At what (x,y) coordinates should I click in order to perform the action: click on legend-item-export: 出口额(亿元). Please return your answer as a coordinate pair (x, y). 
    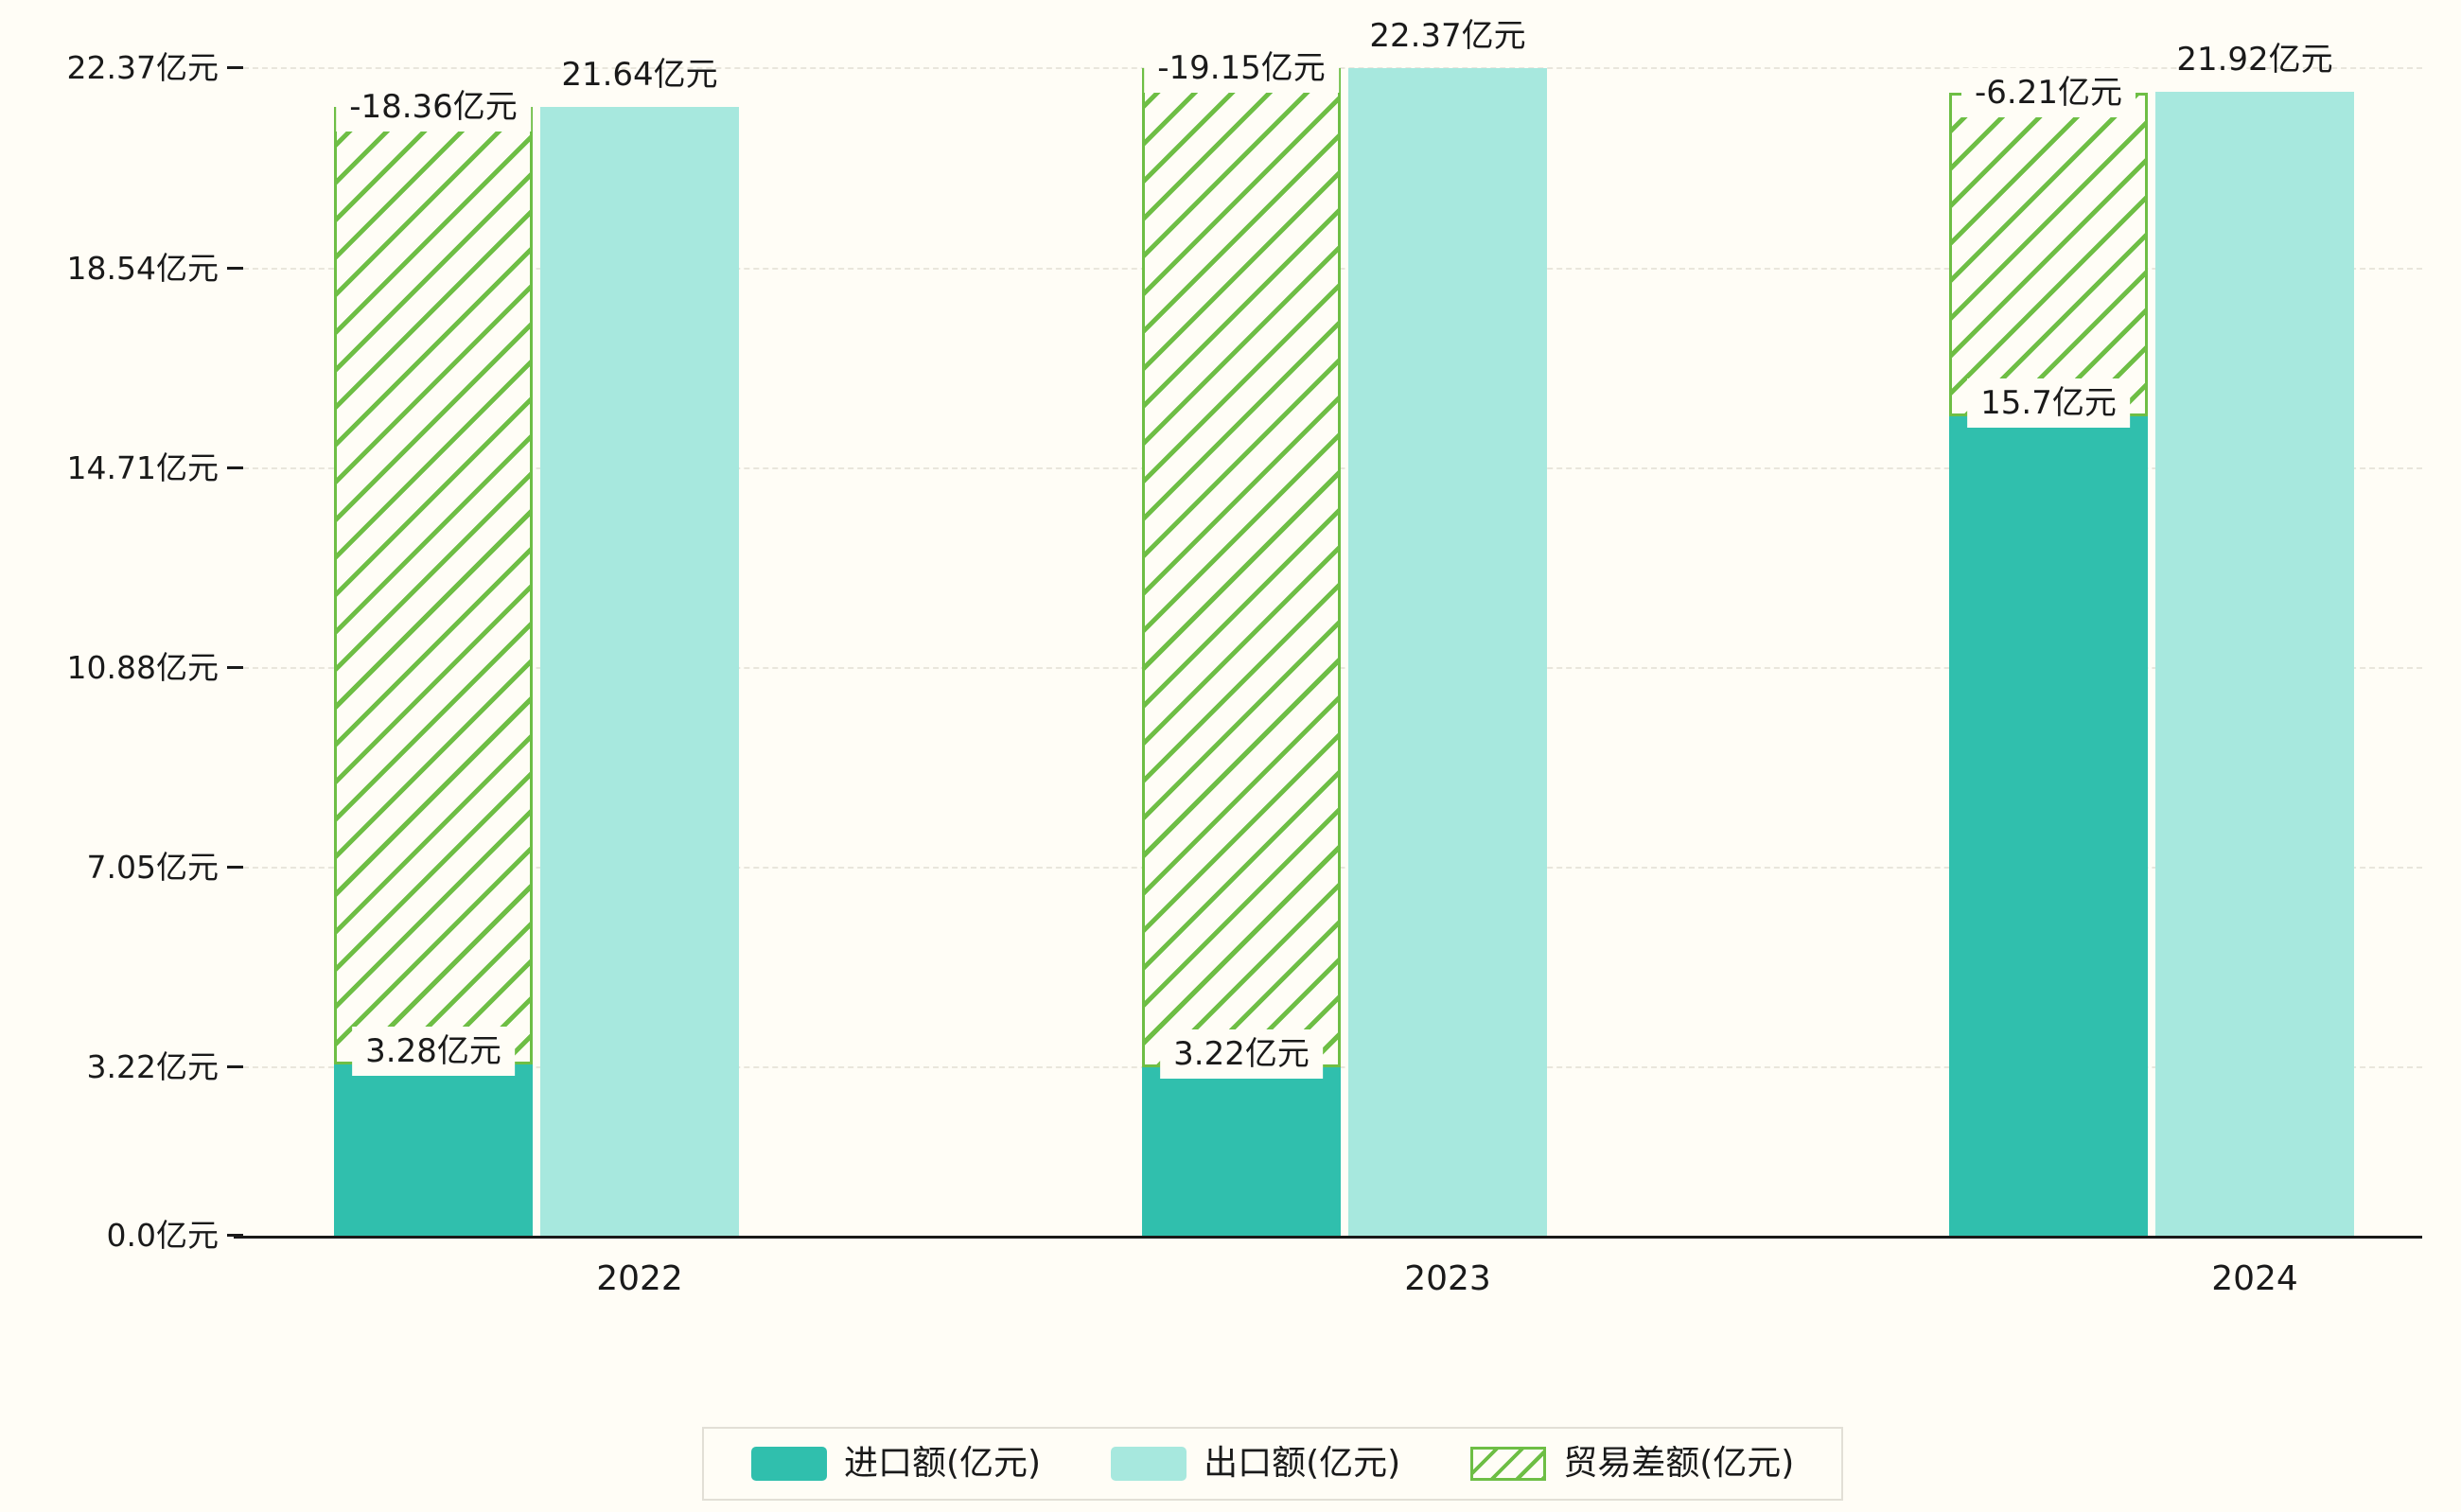
    Looking at the image, I should click on (1255, 1464).